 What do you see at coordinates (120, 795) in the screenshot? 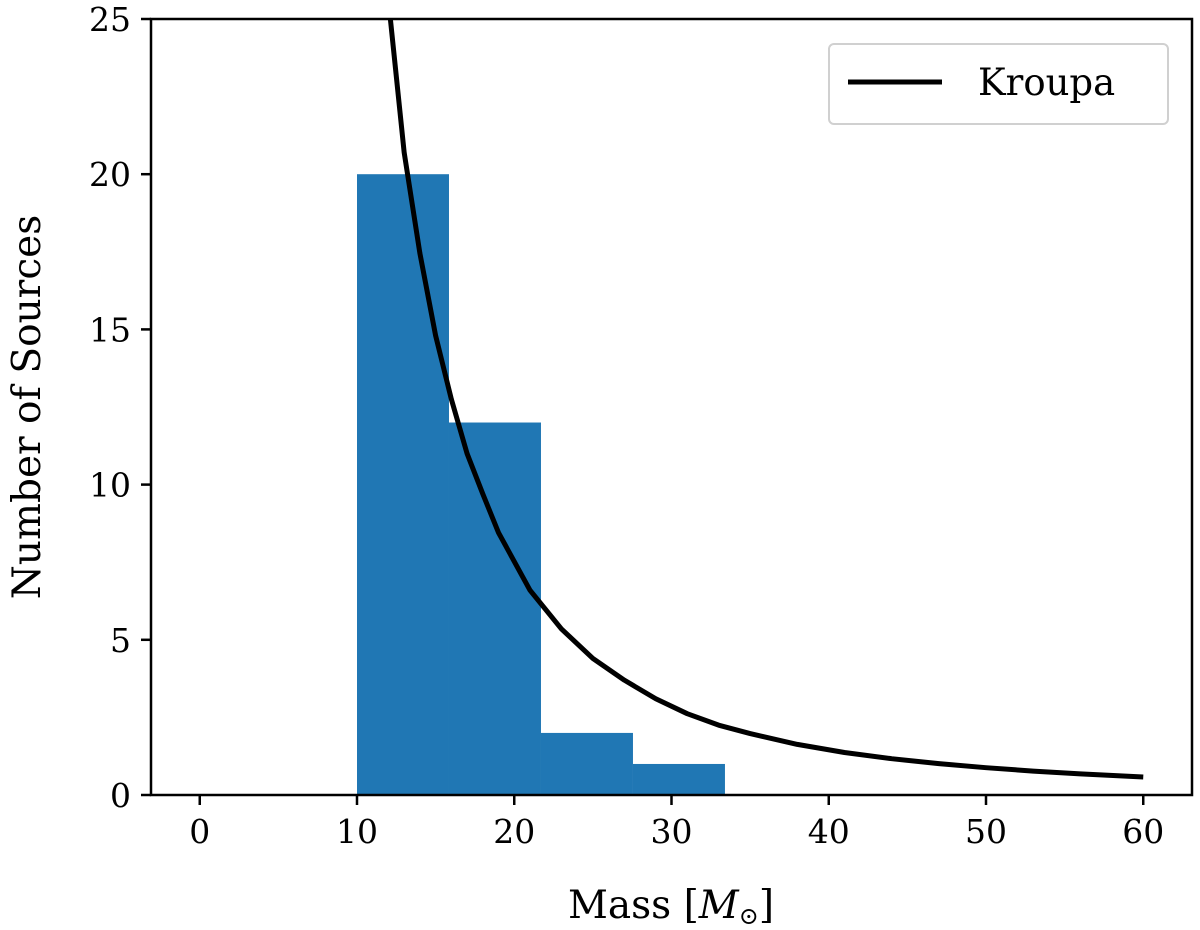
I see `y-tick-label: 0` at bounding box center [120, 795].